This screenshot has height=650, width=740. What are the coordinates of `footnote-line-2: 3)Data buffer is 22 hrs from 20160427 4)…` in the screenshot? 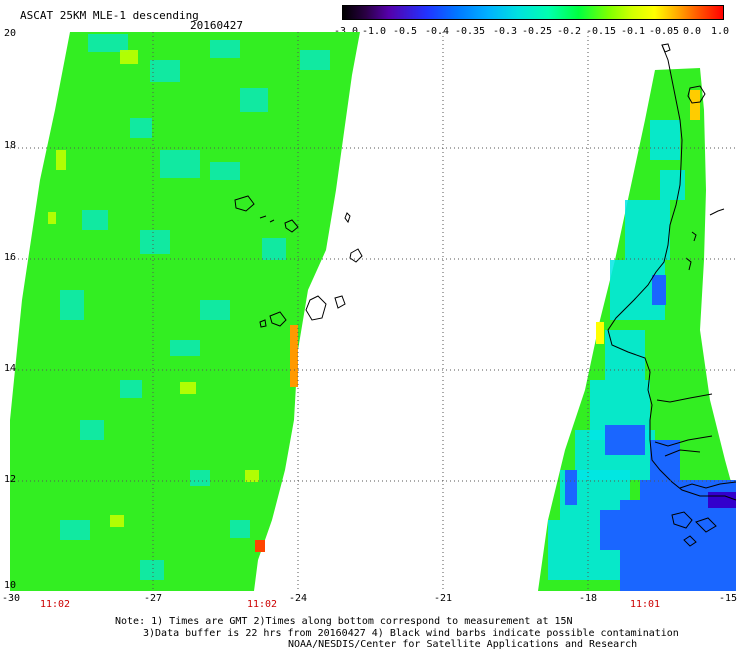 It's located at (411, 633).